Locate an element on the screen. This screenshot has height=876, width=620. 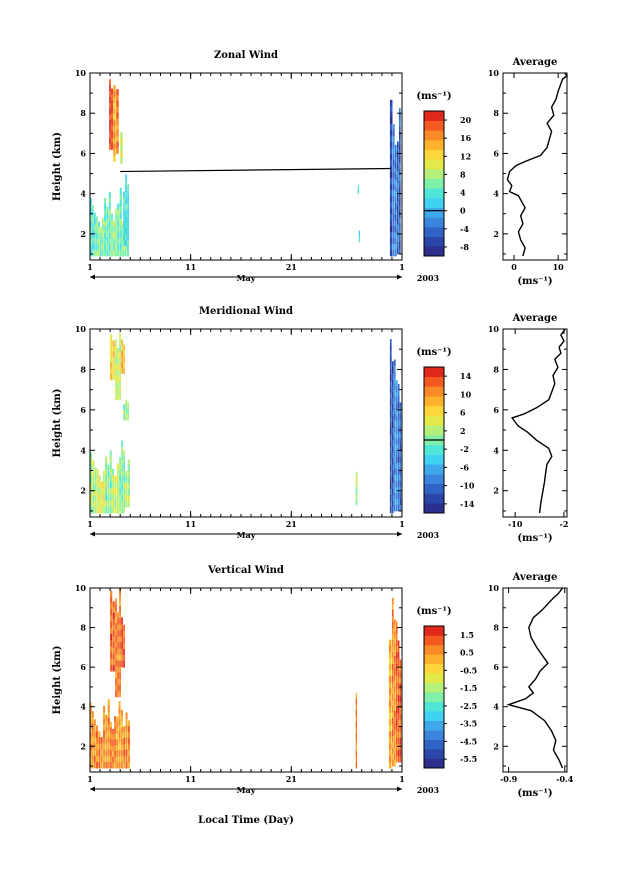
average-y-tick-label: 4 is located at coordinates (496, 707).